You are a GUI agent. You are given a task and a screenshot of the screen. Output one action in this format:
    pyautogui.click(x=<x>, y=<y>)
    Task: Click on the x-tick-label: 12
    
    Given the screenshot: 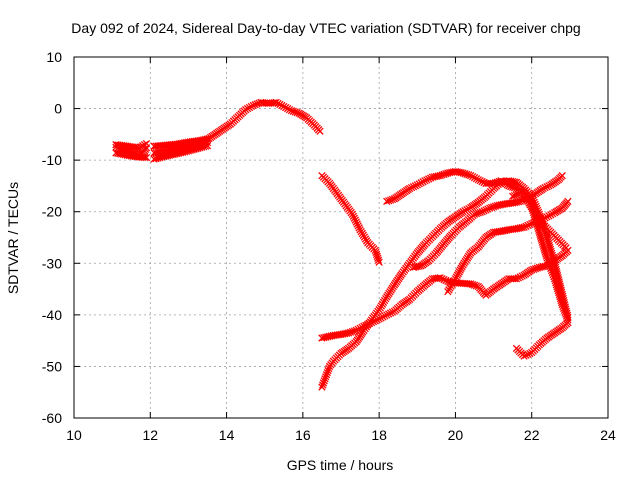 What is the action you would take?
    pyautogui.click(x=150, y=435)
    